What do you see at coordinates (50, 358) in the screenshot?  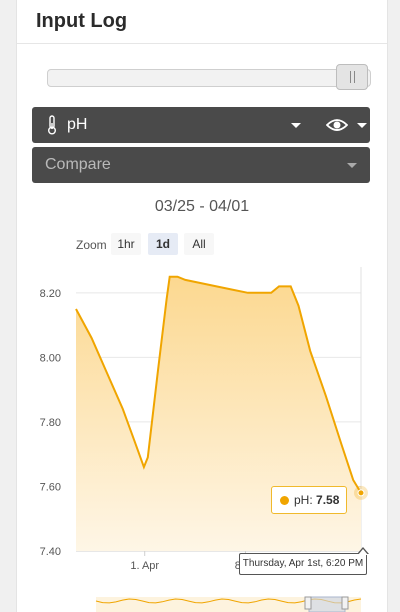 I see `y-tick-label: 8.00` at bounding box center [50, 358].